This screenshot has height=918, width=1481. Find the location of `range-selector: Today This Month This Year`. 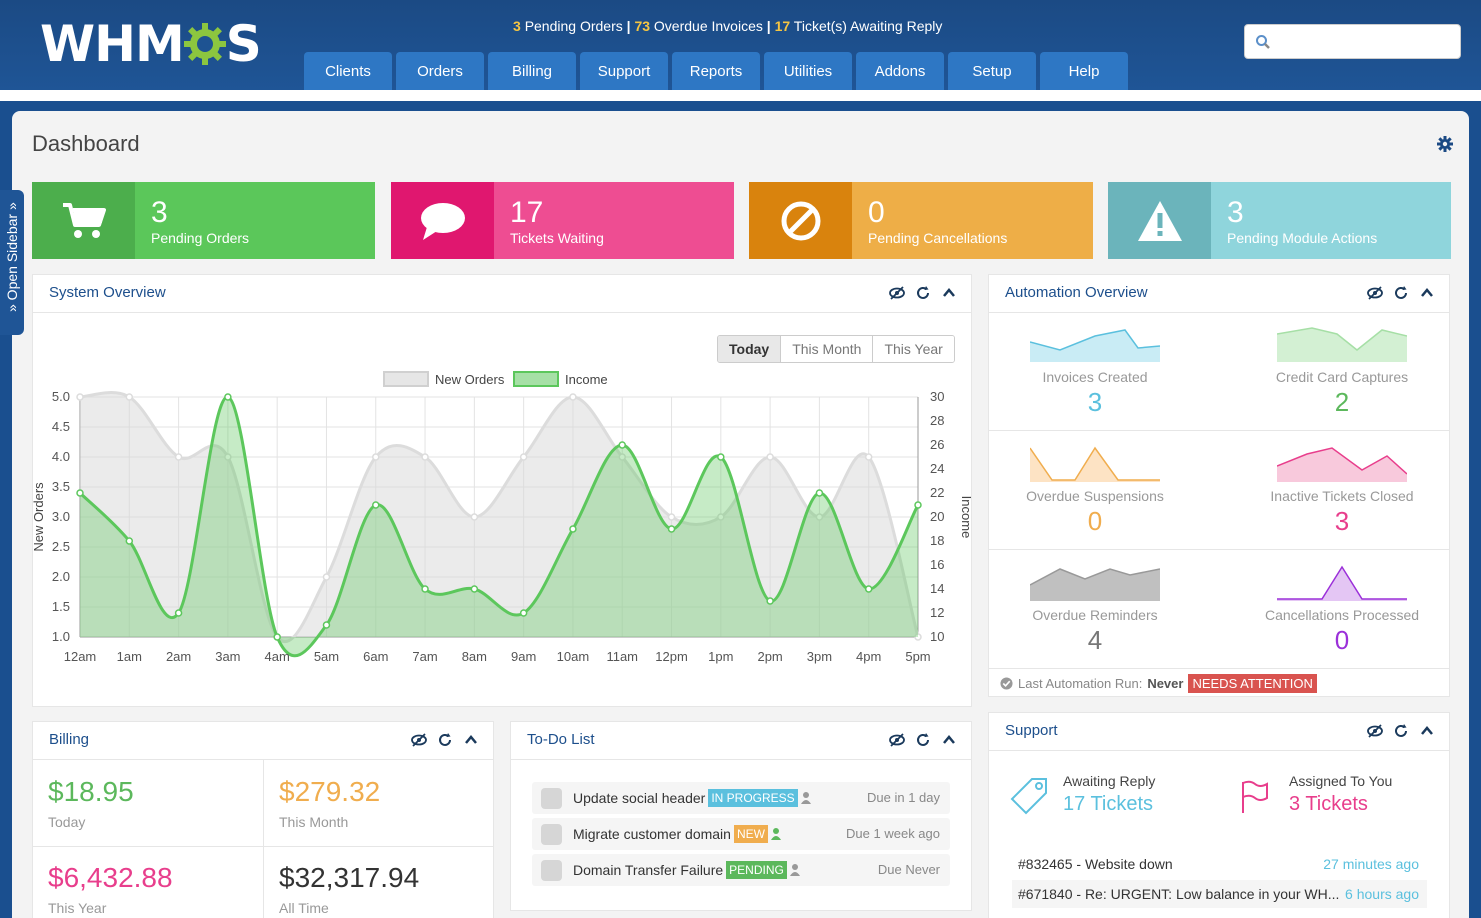

range-selector: Today This Month This Year is located at coordinates (836, 349).